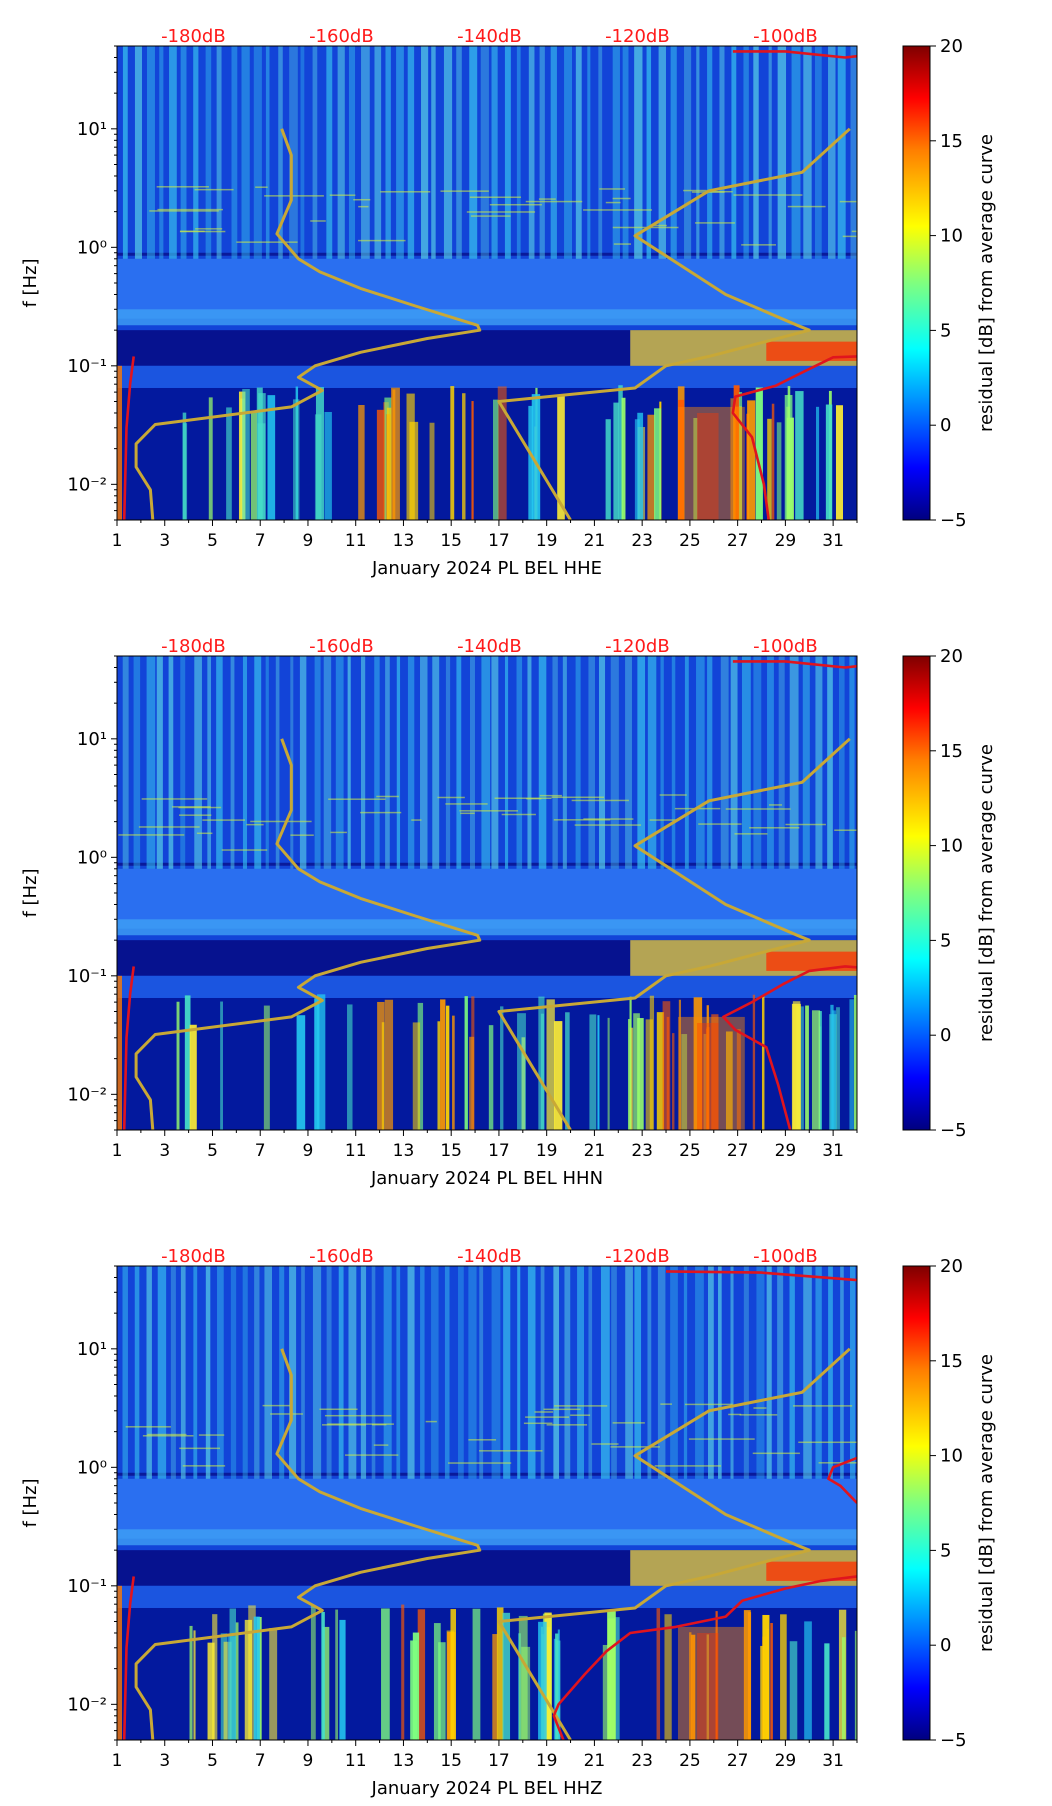 The height and width of the screenshot is (1806, 1052). I want to click on heatmap-band-edge, so click(487, 376).